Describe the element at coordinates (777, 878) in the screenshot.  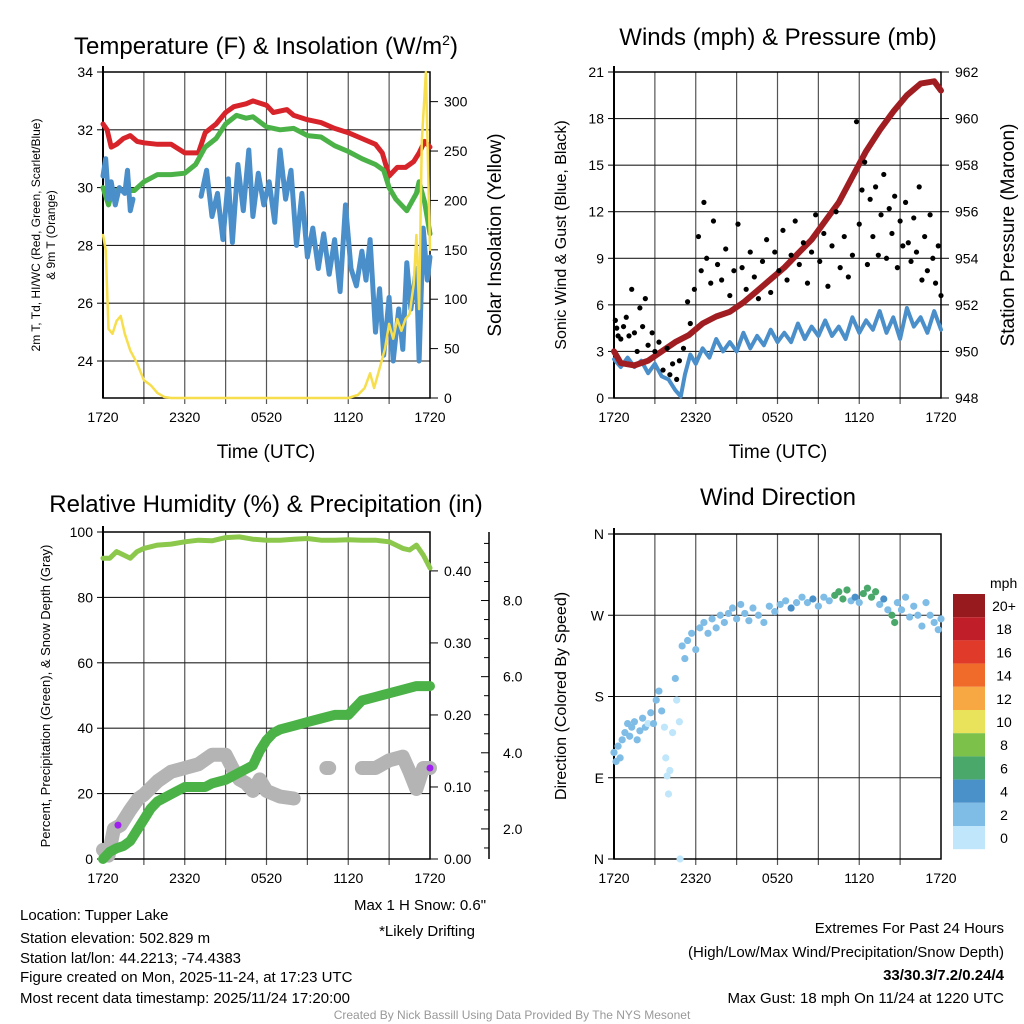
I see `dir-x-tick-label: 0520` at that location.